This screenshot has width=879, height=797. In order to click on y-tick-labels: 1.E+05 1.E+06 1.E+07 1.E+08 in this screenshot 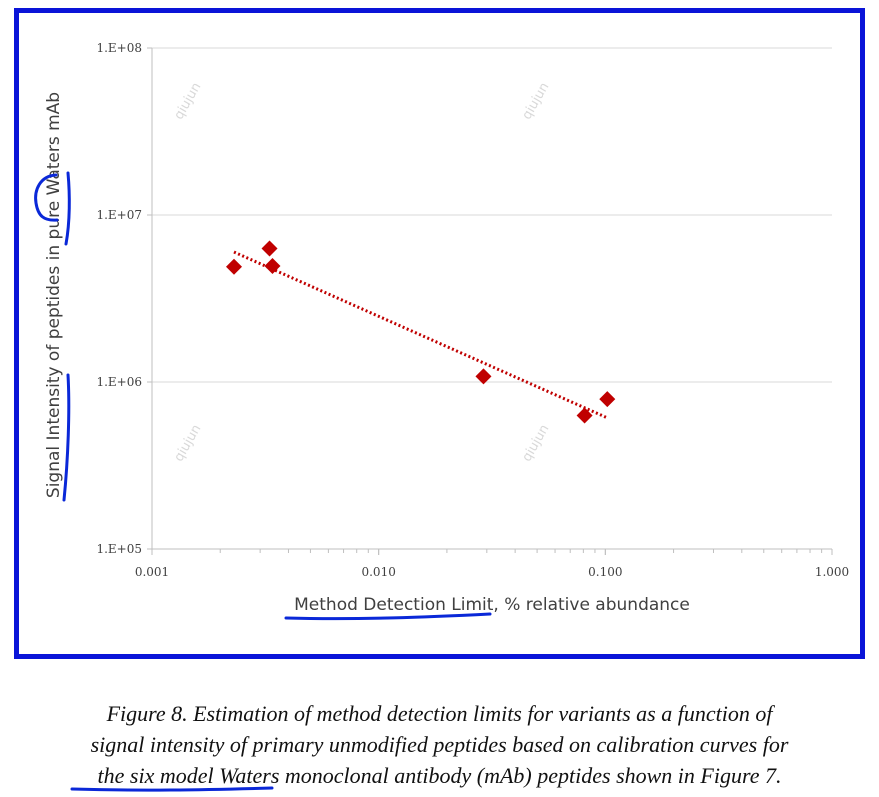, I will do `click(119, 298)`.